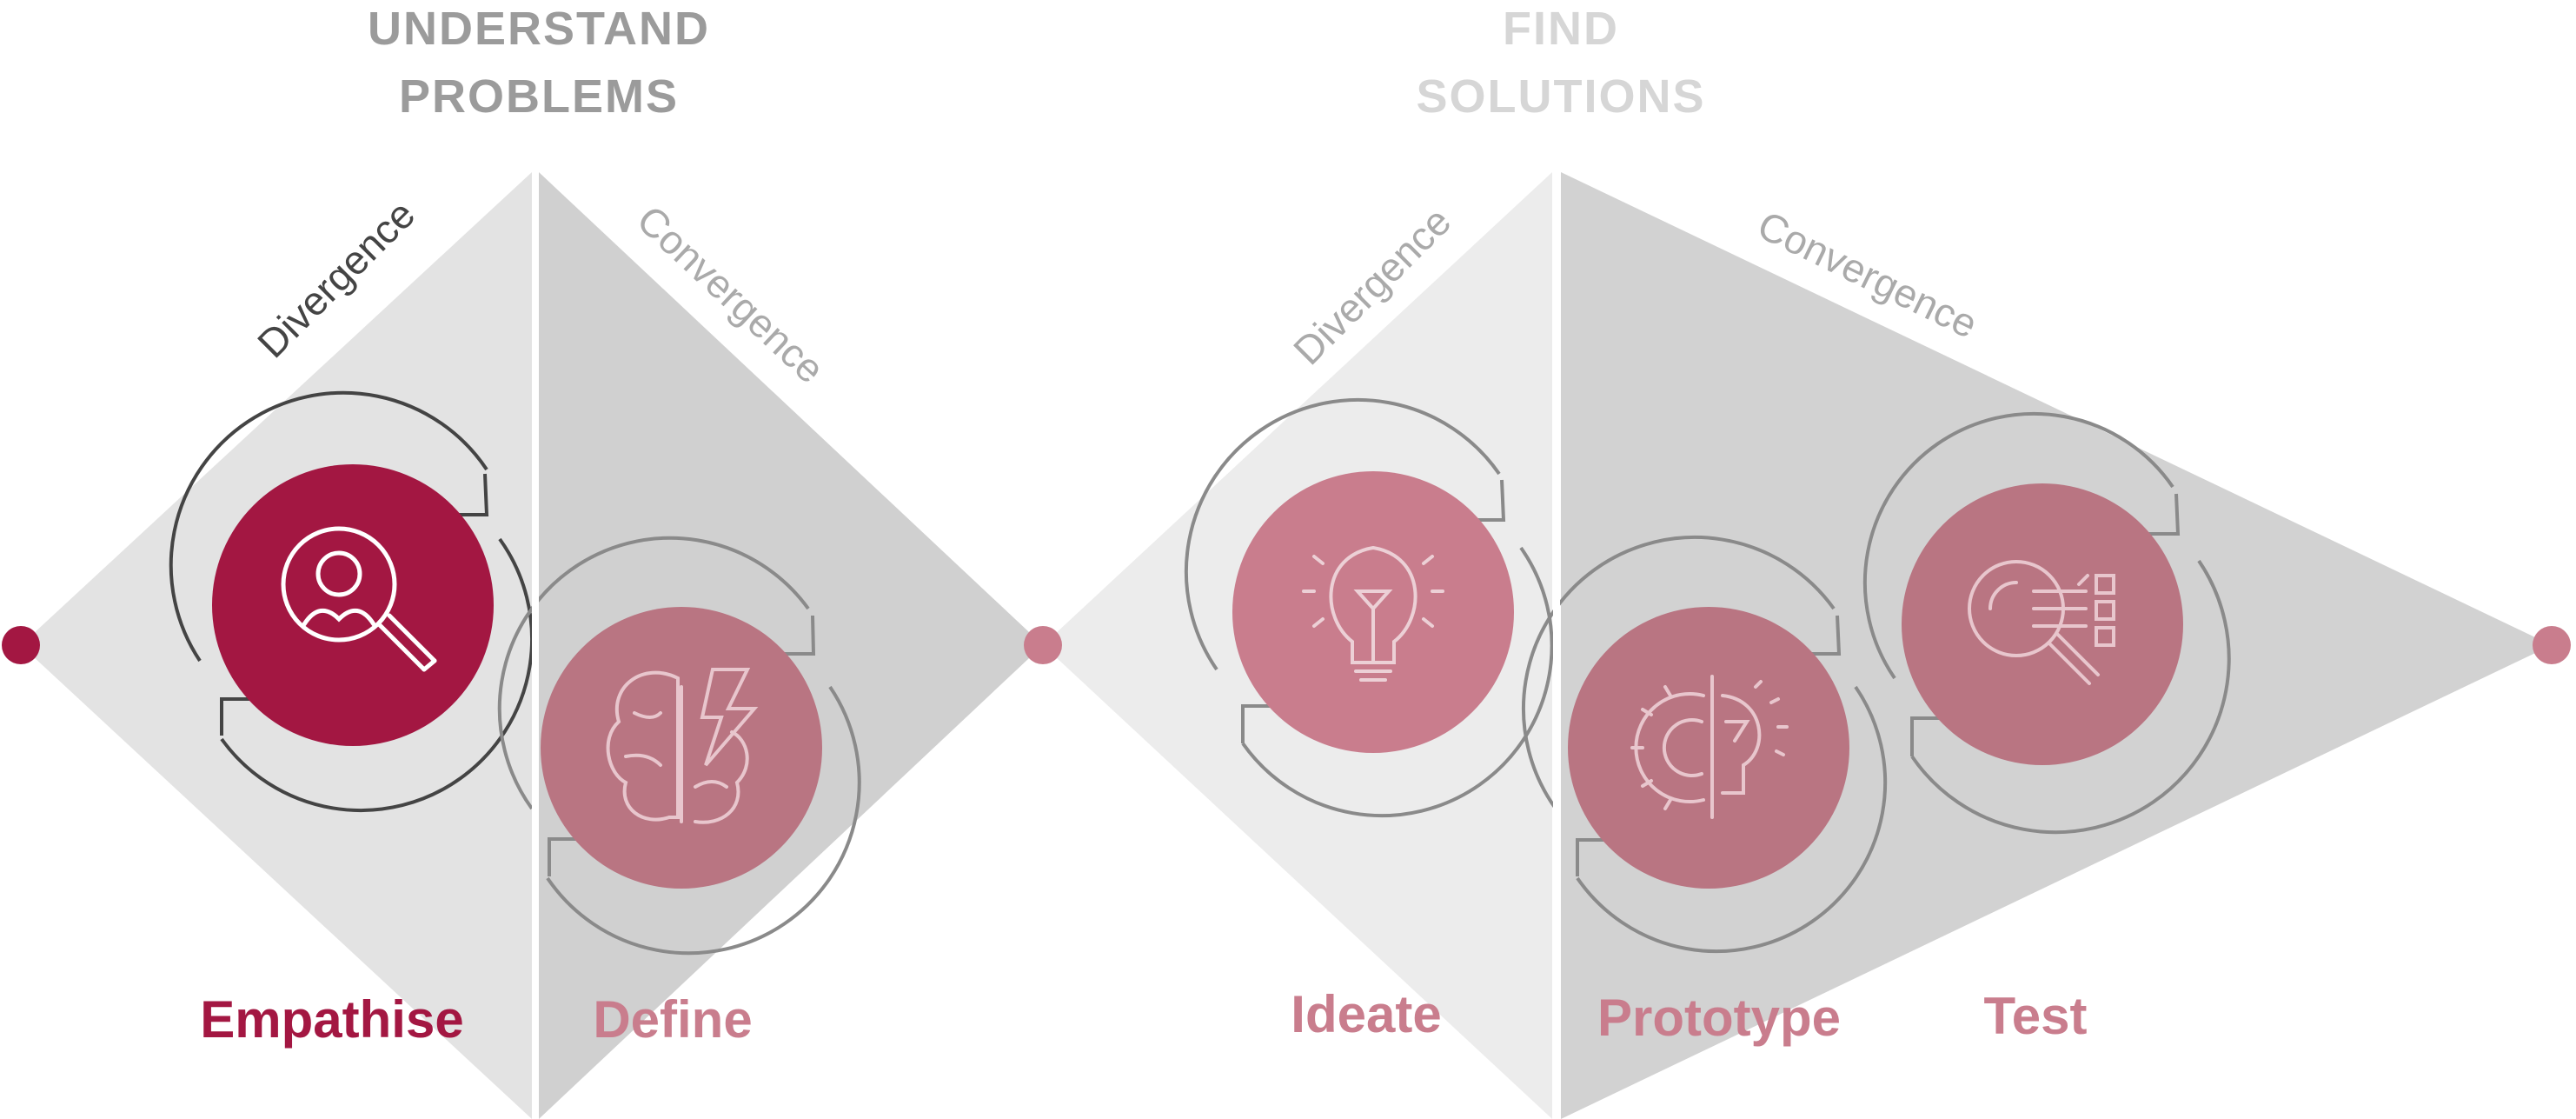  Describe the element at coordinates (682, 746) in the screenshot. I see `brain-bolt-icon` at that location.